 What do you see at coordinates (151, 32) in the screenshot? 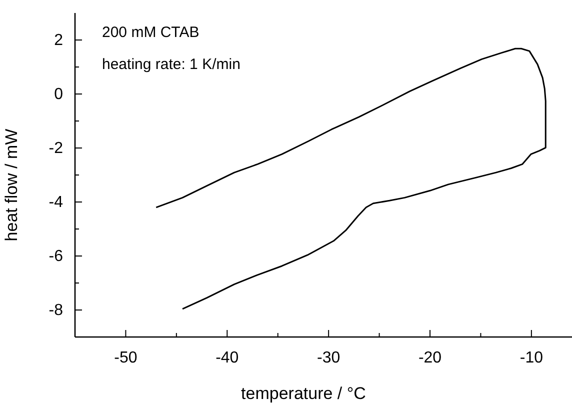
I see `annotation: 200 mM CTAB` at bounding box center [151, 32].